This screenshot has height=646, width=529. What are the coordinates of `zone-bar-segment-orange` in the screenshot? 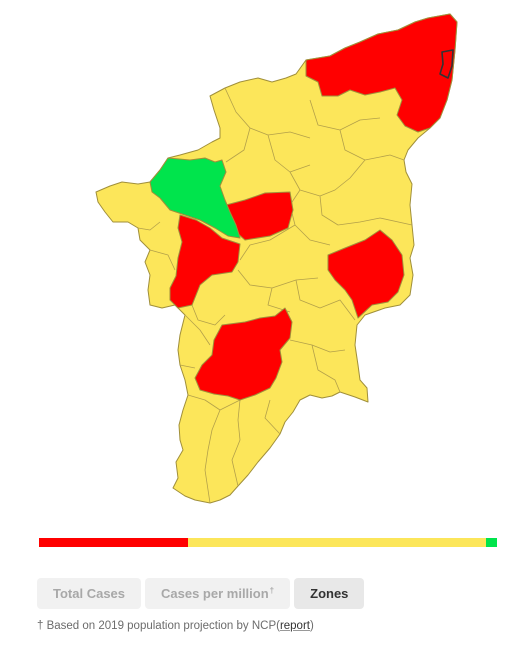 It's located at (336, 542).